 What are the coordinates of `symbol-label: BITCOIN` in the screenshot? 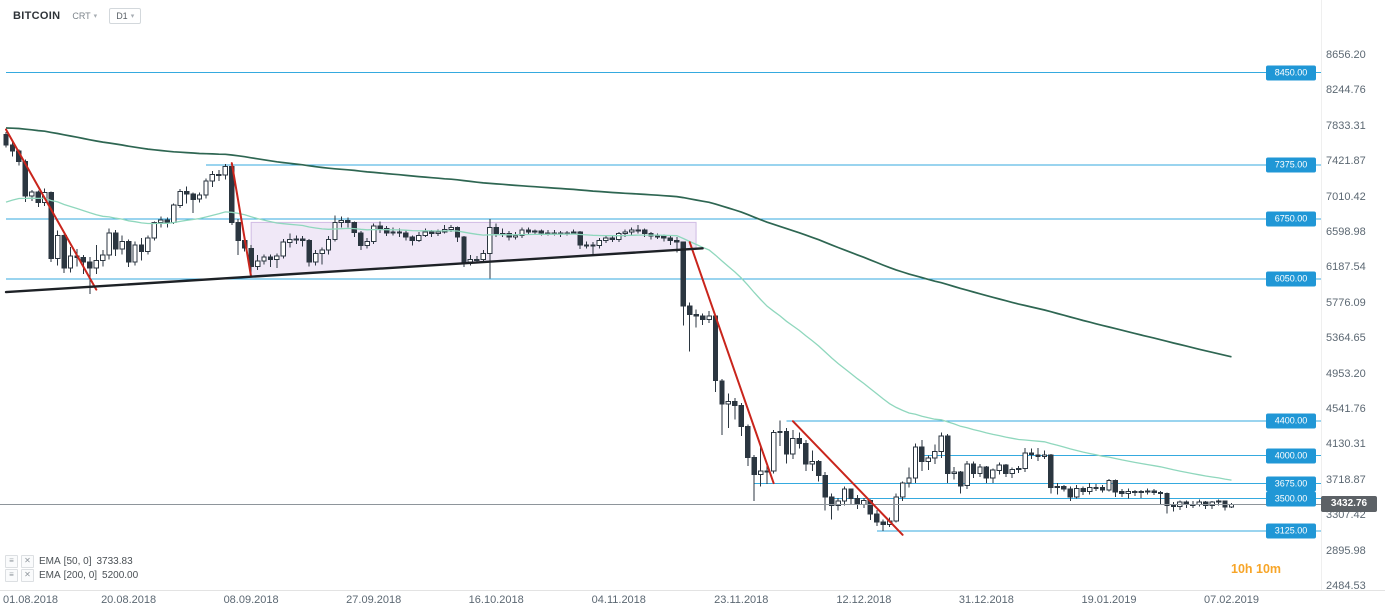 It's located at (37, 16).